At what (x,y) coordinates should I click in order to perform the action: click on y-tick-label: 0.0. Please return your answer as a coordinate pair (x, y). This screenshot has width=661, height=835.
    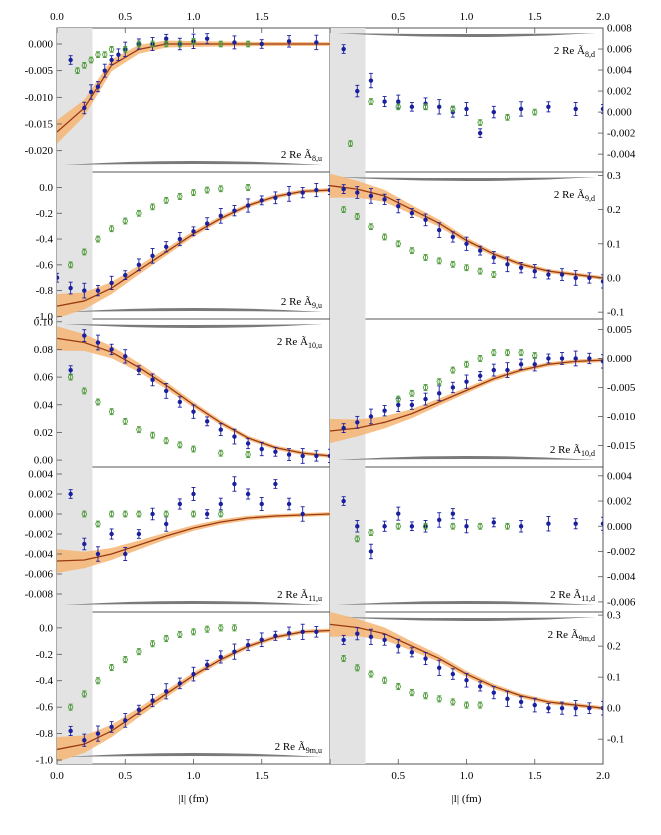
    Looking at the image, I should click on (614, 709).